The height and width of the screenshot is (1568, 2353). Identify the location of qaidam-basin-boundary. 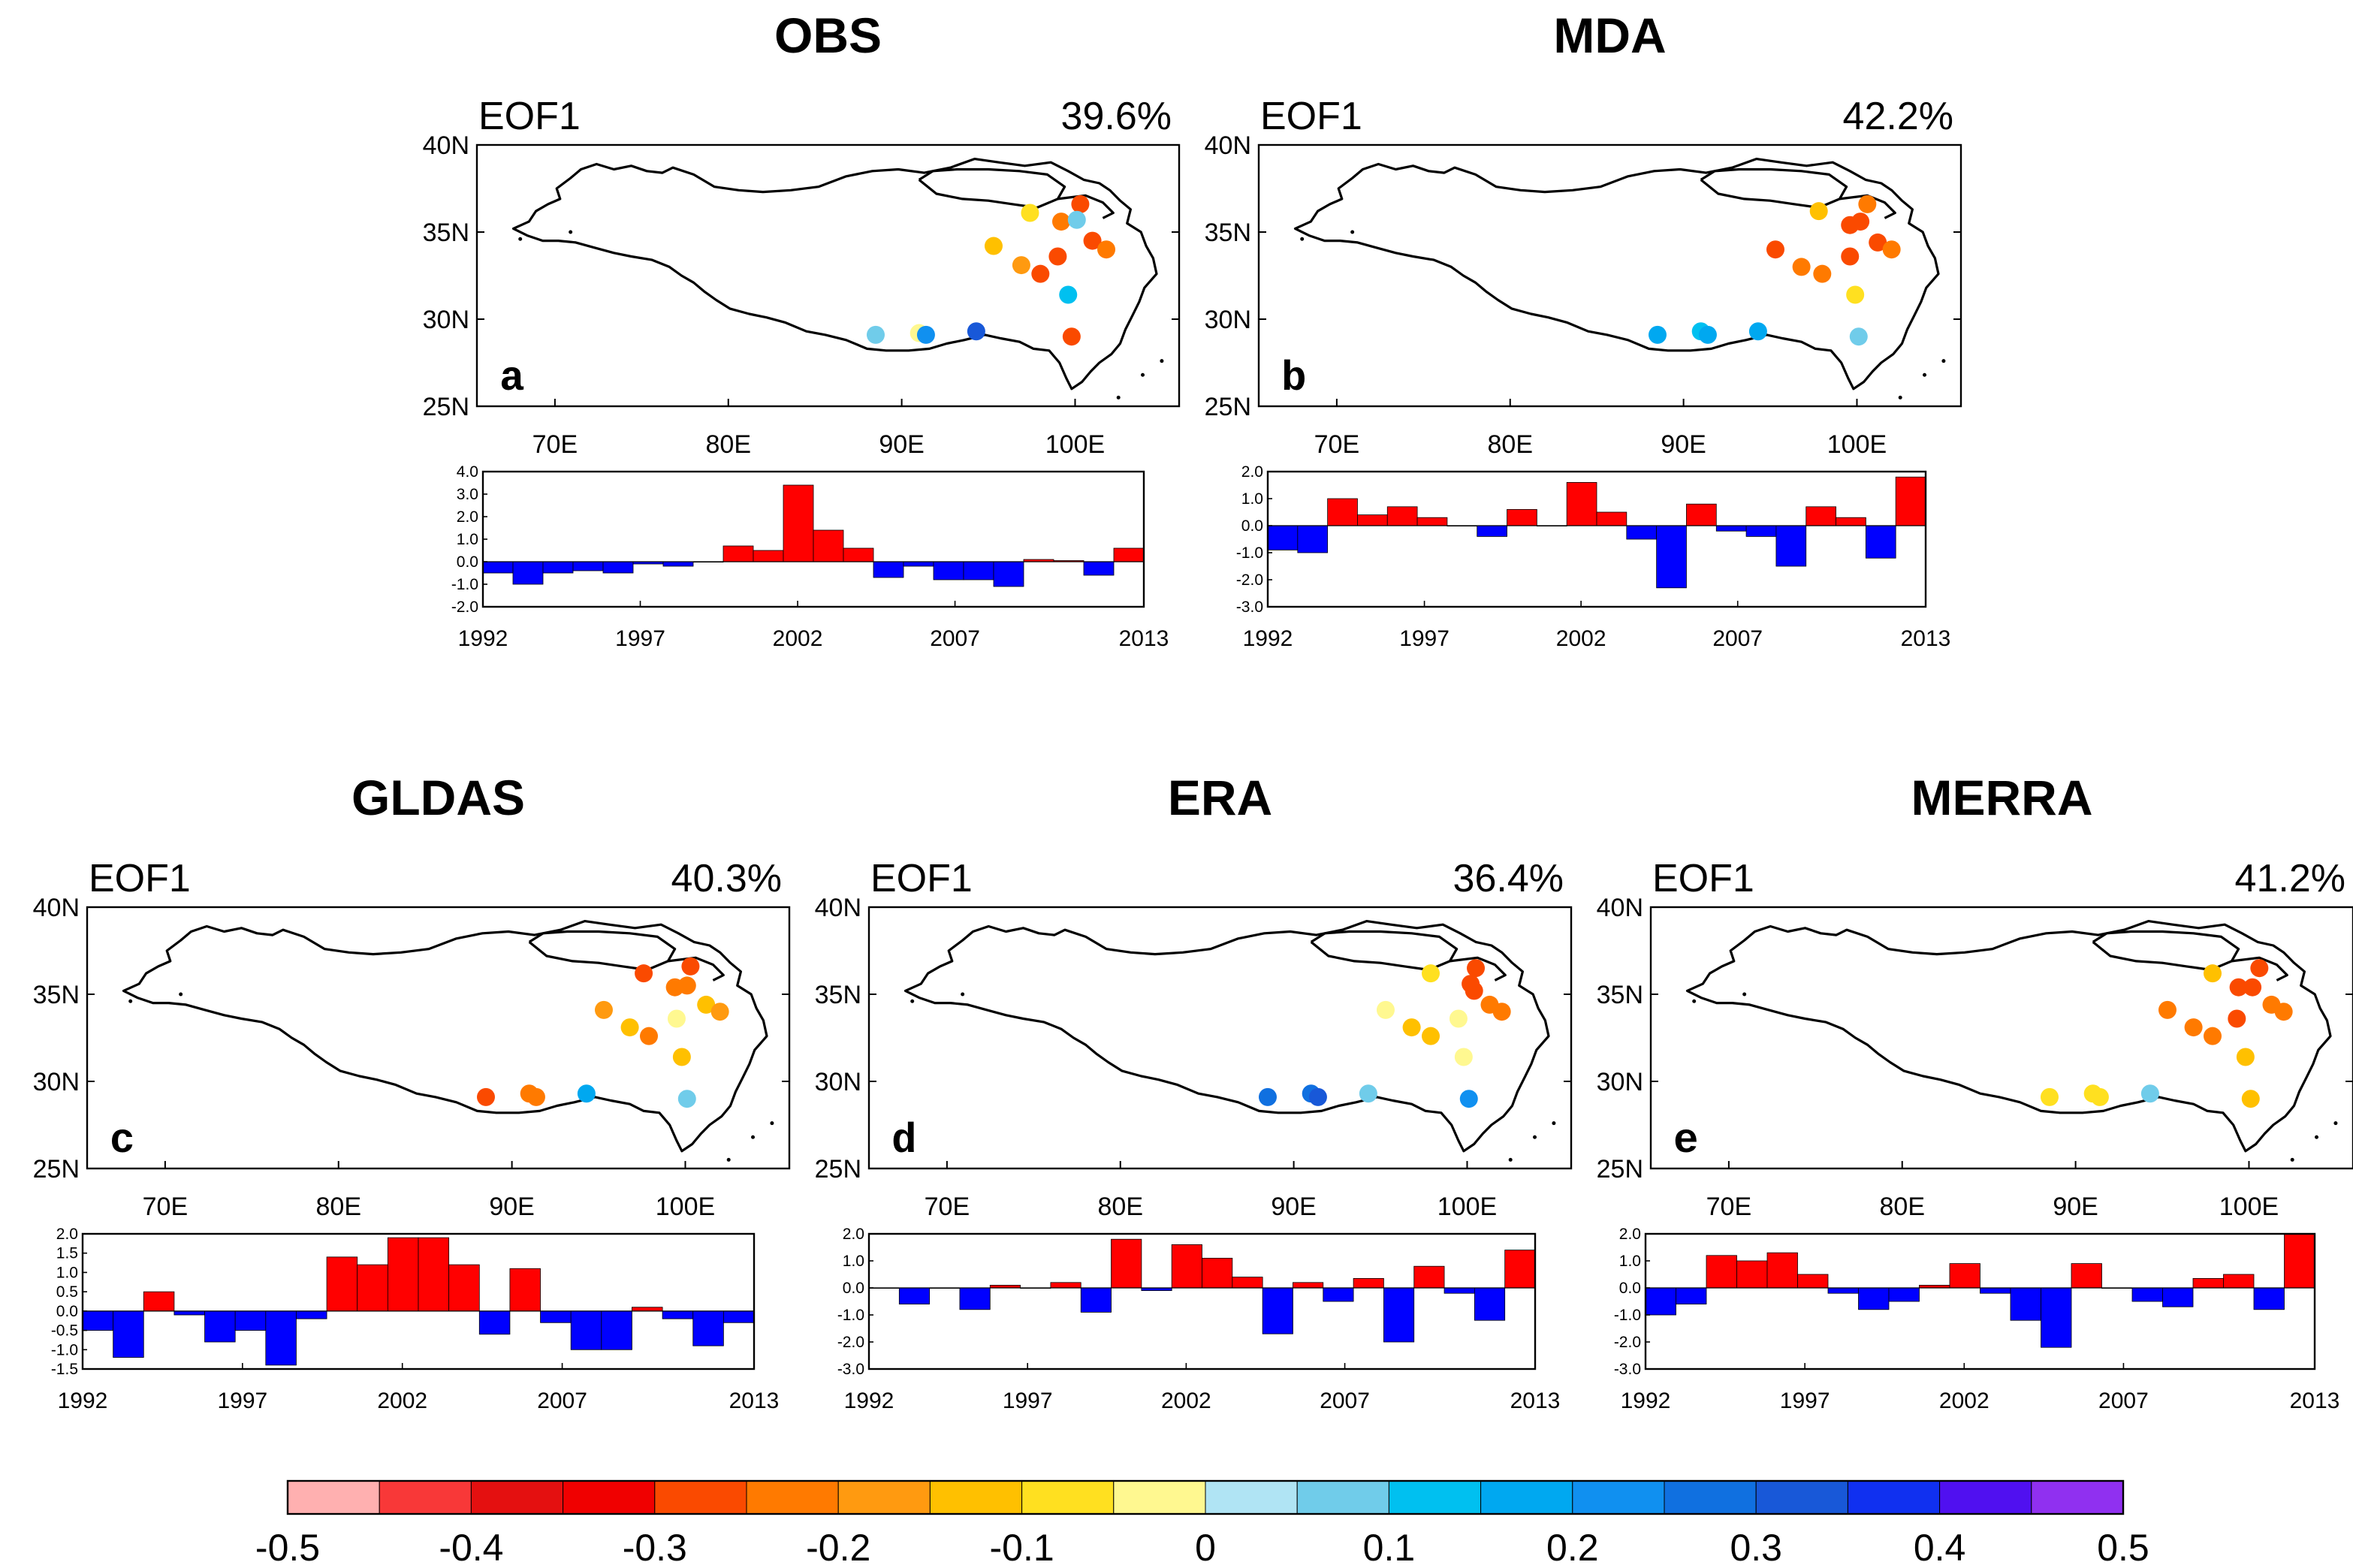
(1384, 951).